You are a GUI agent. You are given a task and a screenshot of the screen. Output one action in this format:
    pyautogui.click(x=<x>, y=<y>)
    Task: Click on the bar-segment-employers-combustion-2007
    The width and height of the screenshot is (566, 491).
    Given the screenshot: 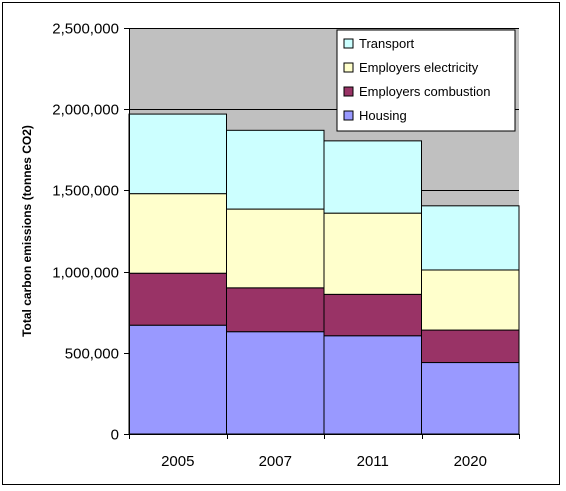 What is the action you would take?
    pyautogui.click(x=275, y=310)
    